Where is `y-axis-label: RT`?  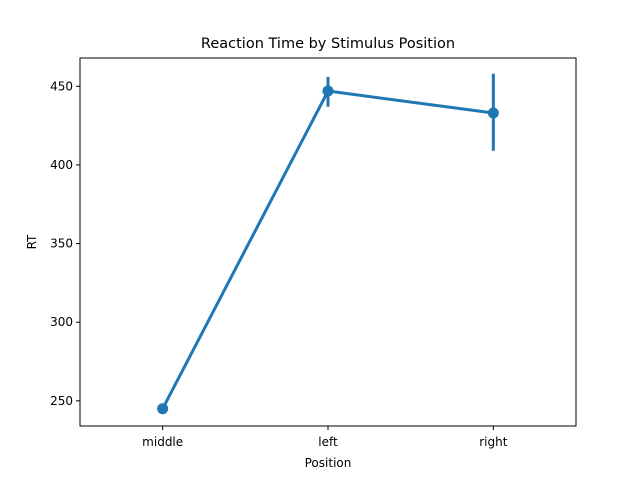 y-axis-label: RT is located at coordinates (32, 241).